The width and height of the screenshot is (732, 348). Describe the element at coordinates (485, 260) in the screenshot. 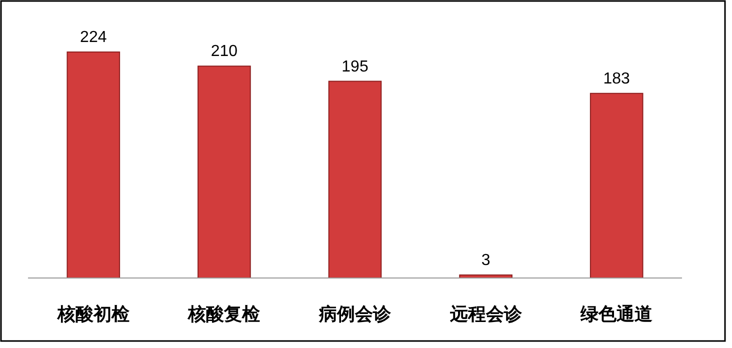

I see `data-label: 3` at that location.